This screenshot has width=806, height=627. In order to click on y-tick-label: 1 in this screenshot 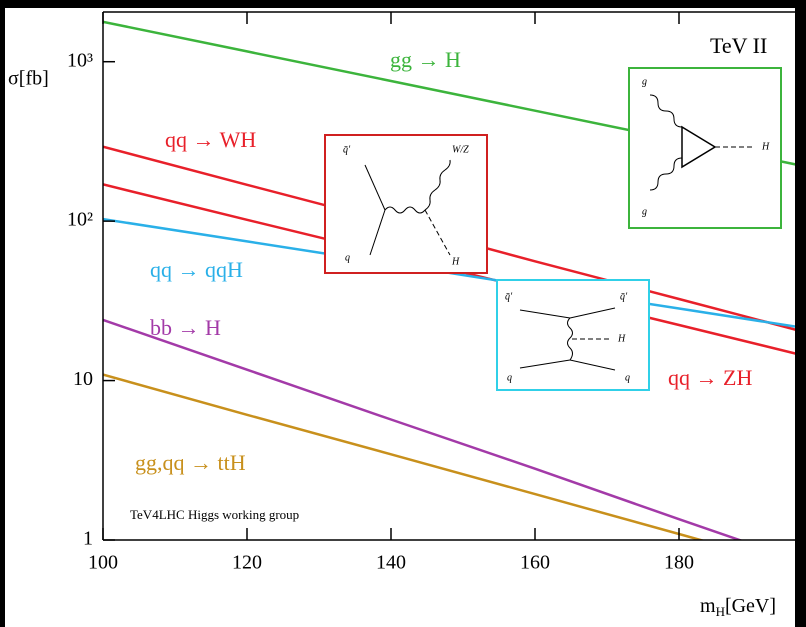, I will do `click(88, 539)`.